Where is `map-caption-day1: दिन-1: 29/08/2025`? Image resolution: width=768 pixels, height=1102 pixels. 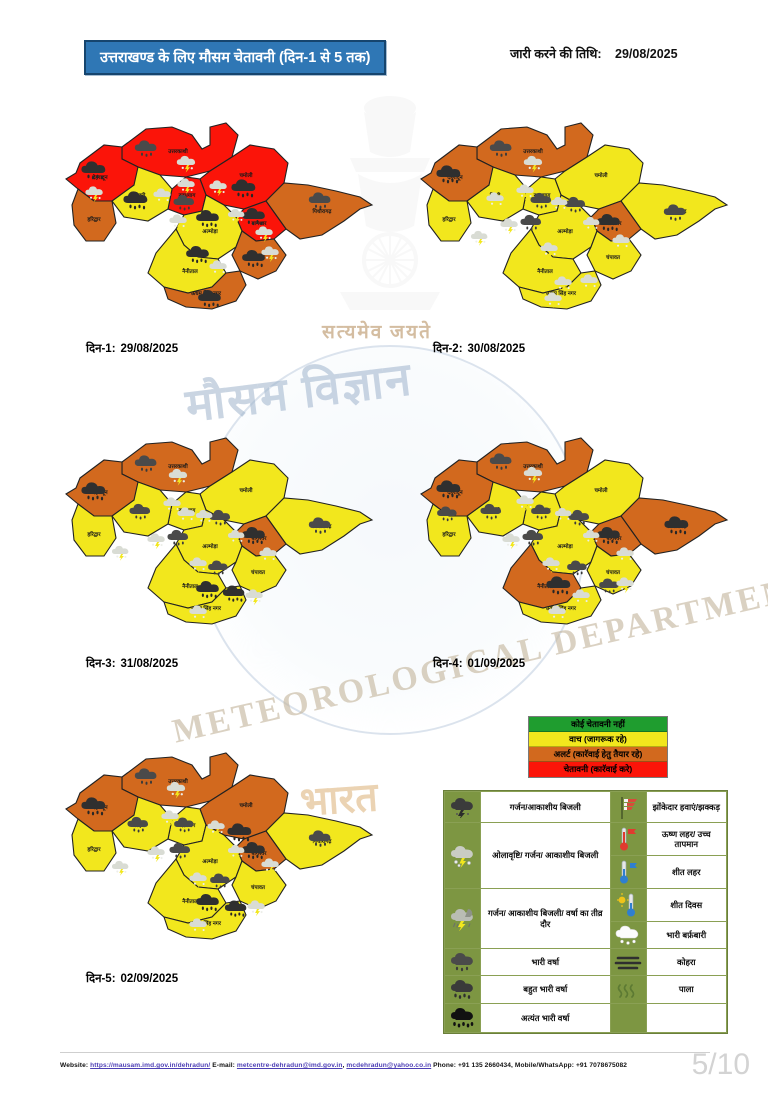 map-caption-day1: दिन-1: 29/08/2025 is located at coordinates (132, 348).